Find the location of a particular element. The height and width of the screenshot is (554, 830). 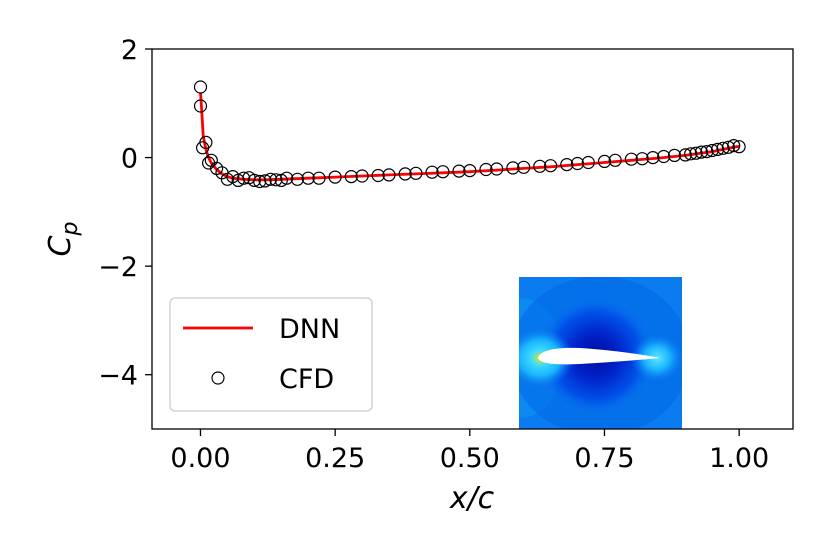

x-tick-label: 0.25 is located at coordinates (335, 458).